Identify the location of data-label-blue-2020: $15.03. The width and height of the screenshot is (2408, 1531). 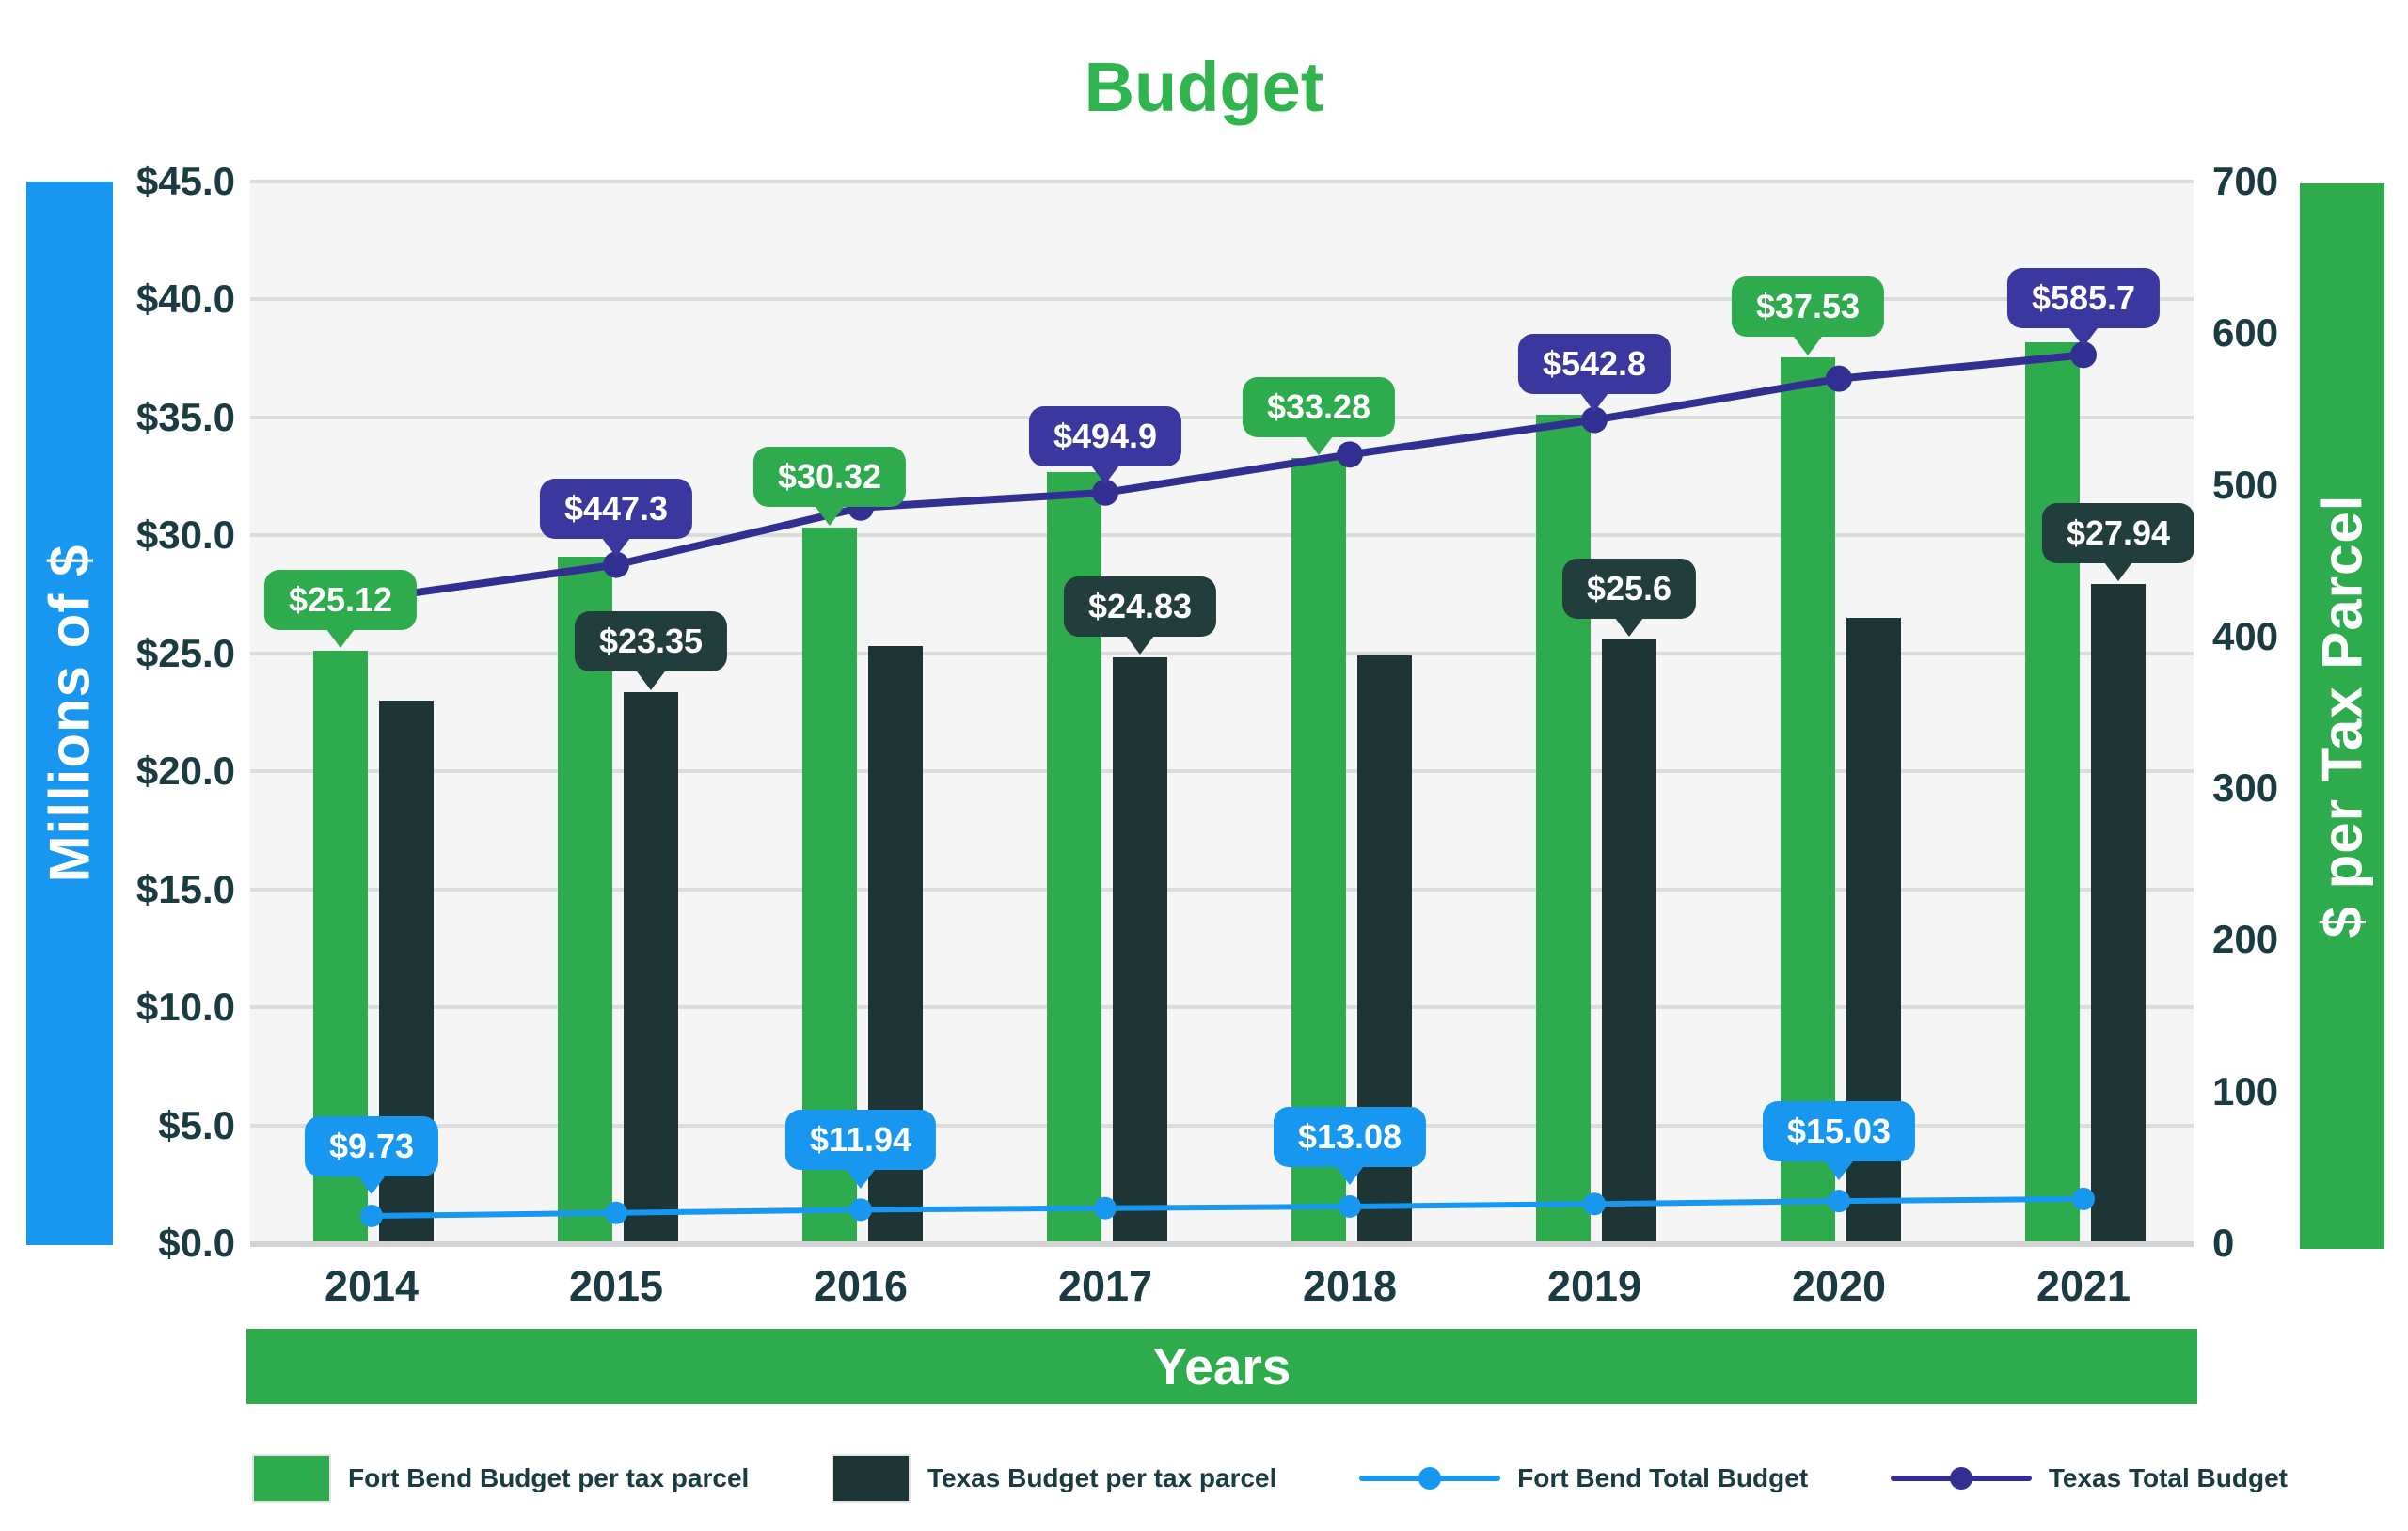
(1839, 1131).